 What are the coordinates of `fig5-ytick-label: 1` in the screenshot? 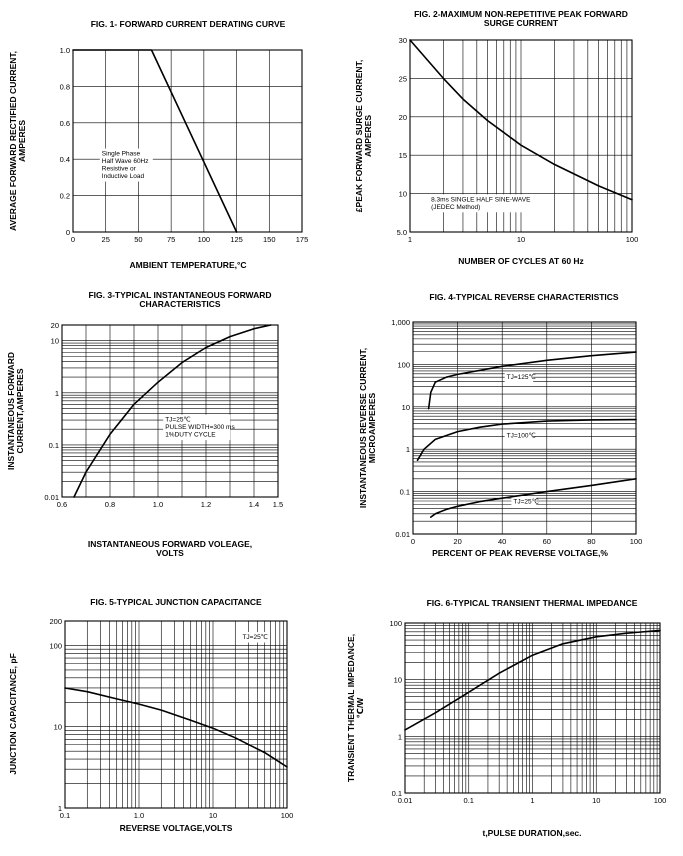 It's located at (60, 808).